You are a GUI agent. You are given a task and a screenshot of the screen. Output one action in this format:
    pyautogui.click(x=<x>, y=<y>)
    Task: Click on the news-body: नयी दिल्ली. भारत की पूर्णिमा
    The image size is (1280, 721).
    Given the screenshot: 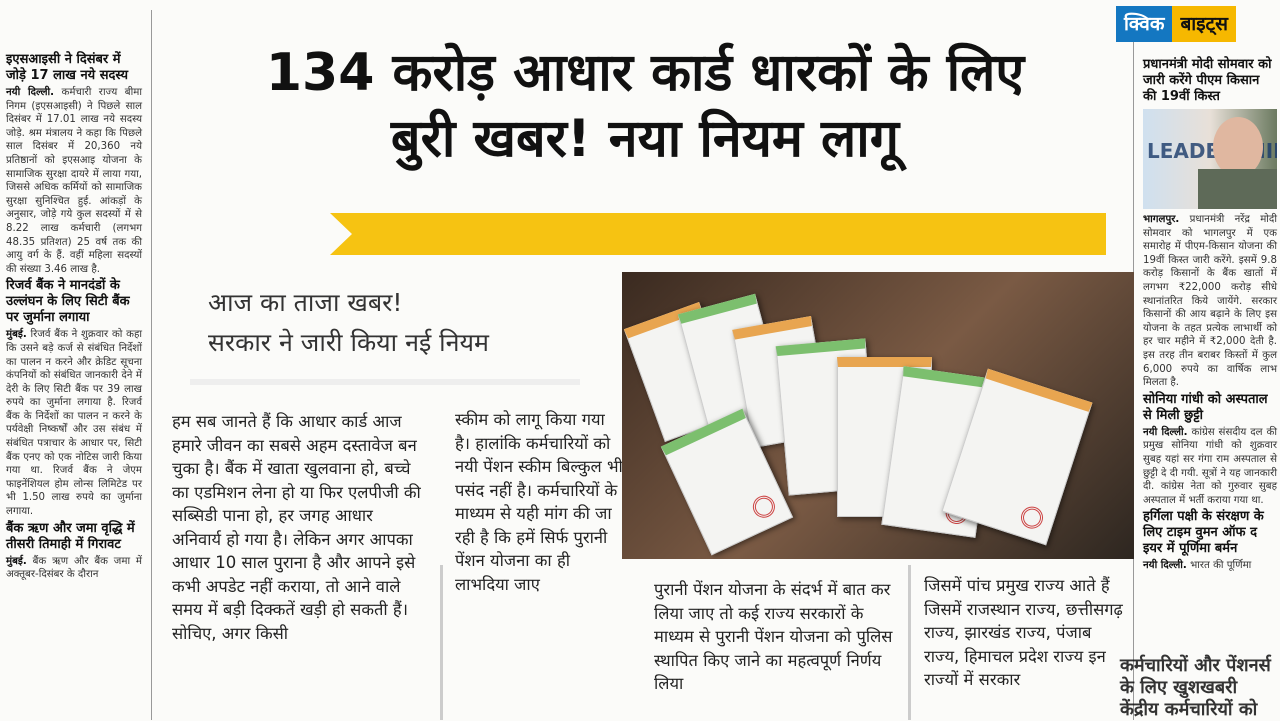 What is the action you would take?
    pyautogui.click(x=1197, y=566)
    